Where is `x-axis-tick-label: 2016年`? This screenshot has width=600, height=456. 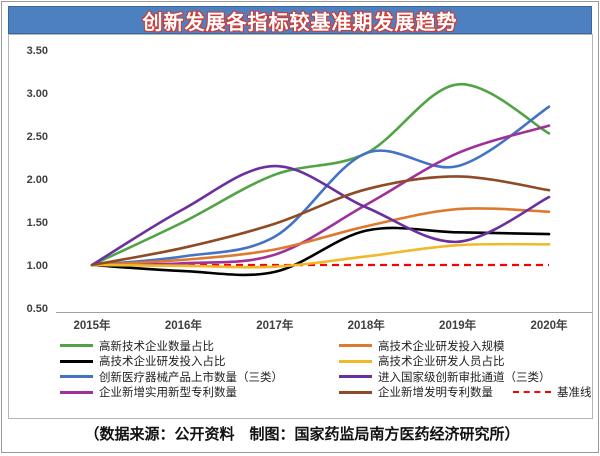 x-axis-tick-label: 2016年 is located at coordinates (184, 325).